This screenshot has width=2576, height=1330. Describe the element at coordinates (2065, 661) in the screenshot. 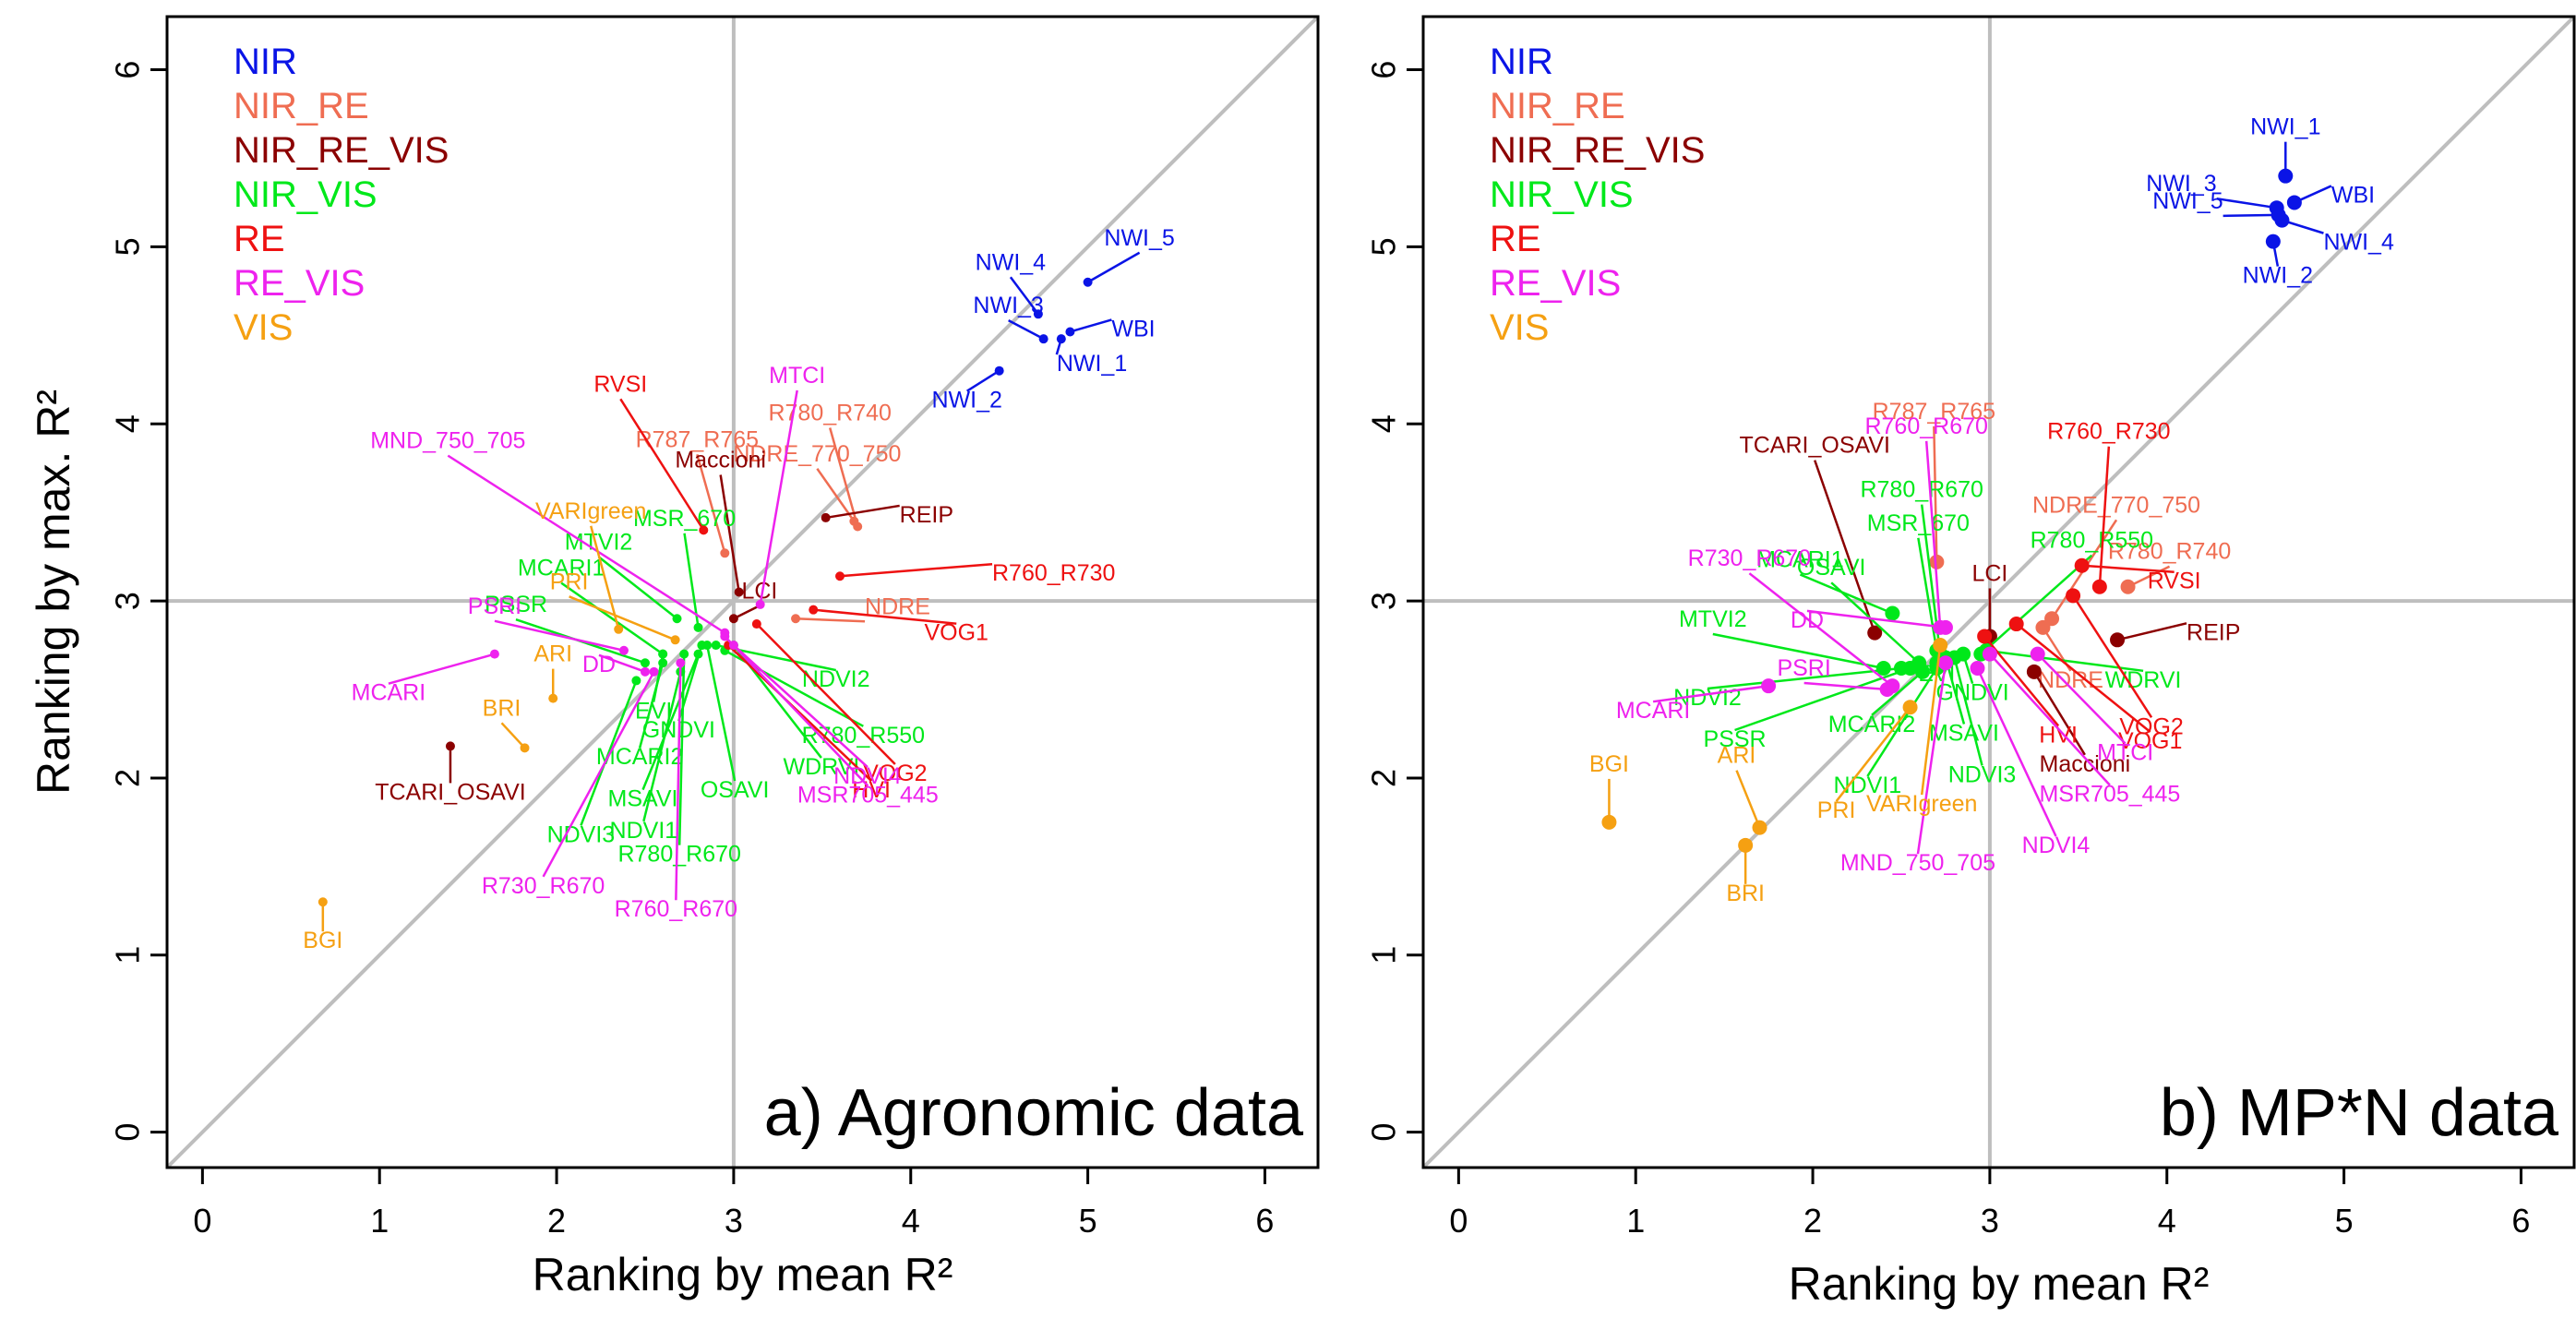

I see `leader-line-wdrvi` at that location.